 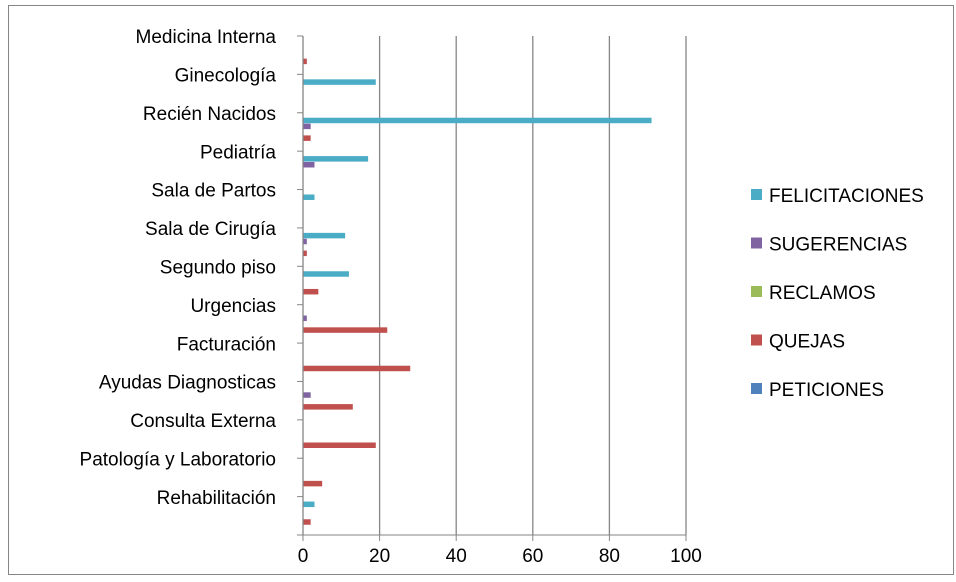 What do you see at coordinates (210, 229) in the screenshot?
I see `category-label-sala-de-cirugia: Sala de Cirugía` at bounding box center [210, 229].